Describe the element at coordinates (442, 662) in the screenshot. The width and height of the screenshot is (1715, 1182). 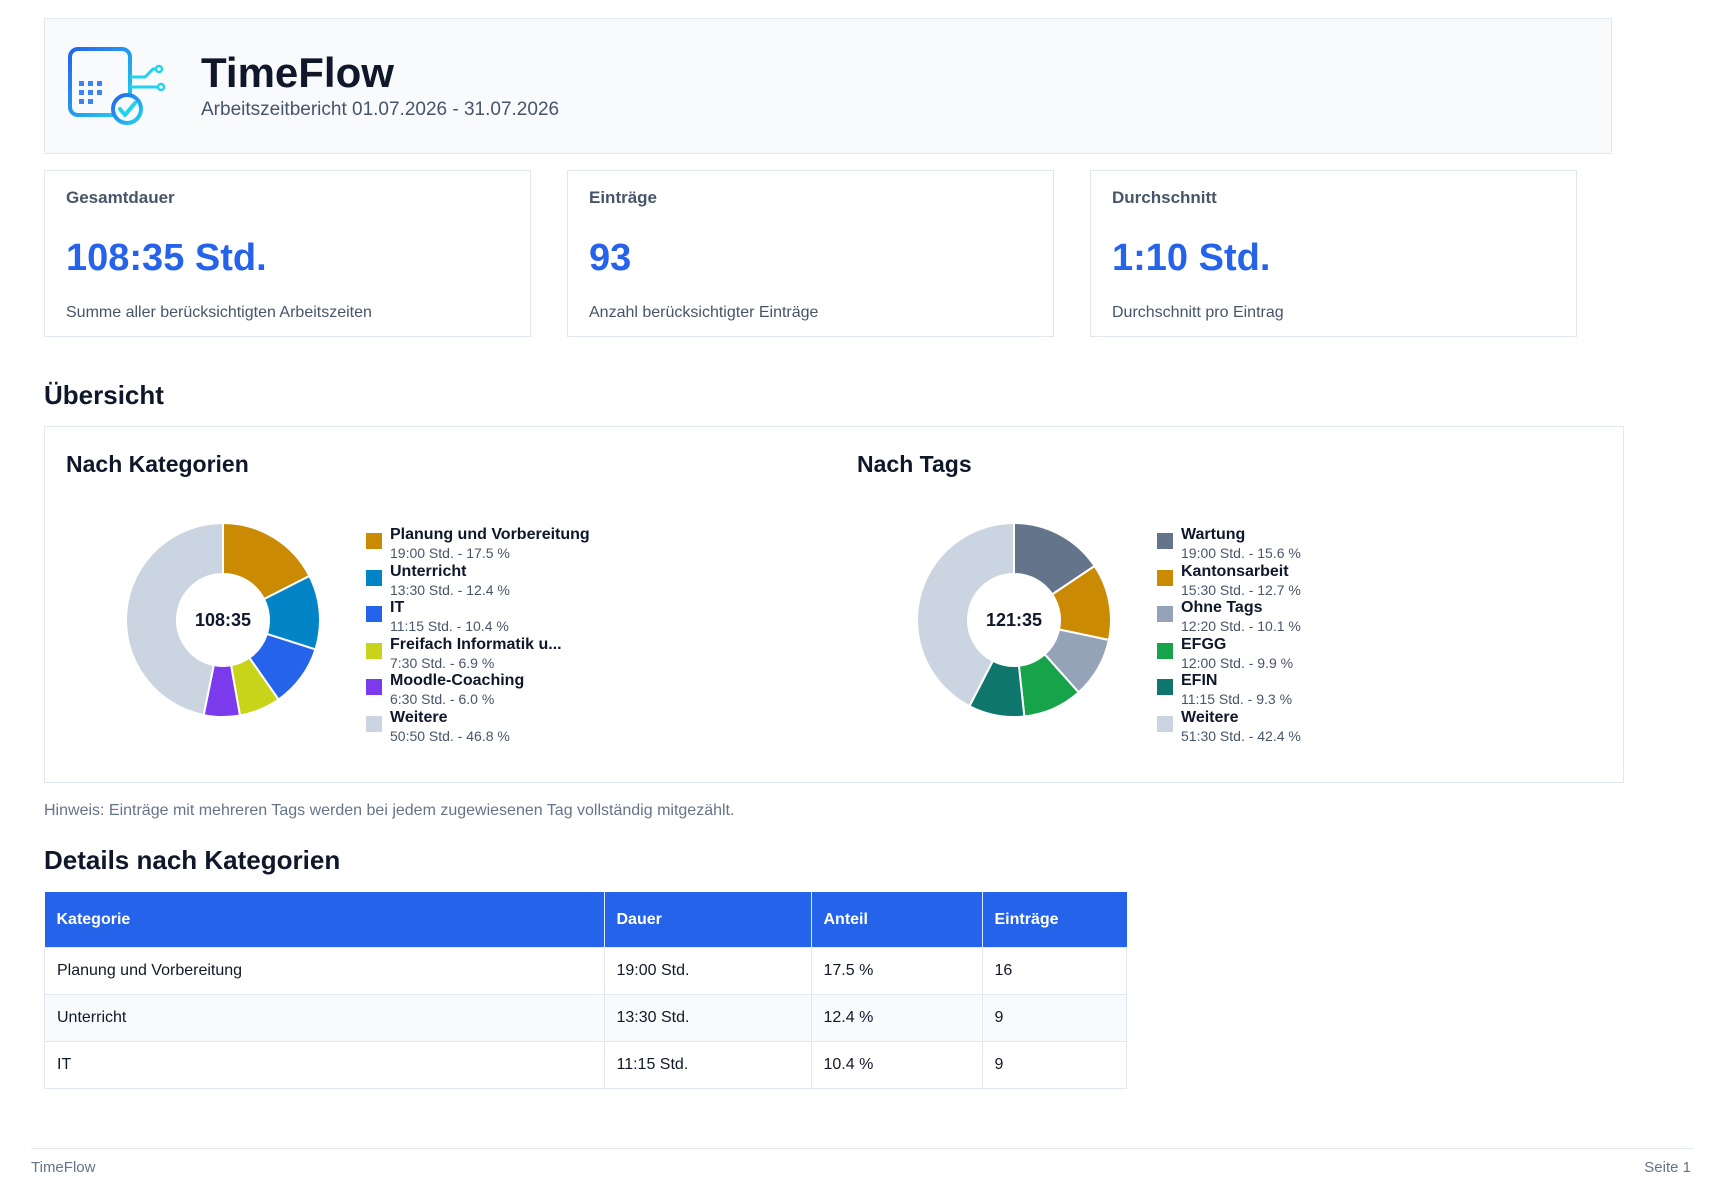
I see `legend-detail: 7:30 Std. - 6.9 %` at that location.